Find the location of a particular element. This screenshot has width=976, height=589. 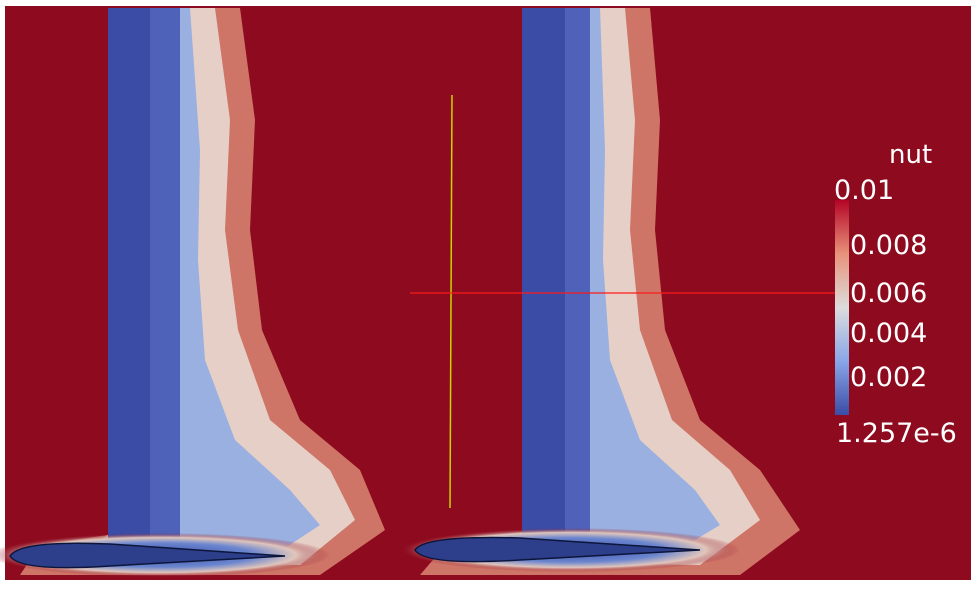

colorbar-tick-label: 0.002 is located at coordinates (889, 377).